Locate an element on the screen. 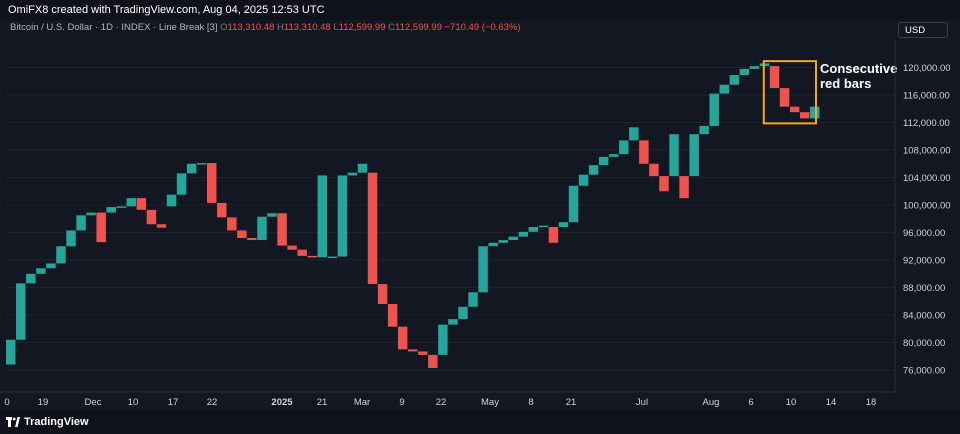 This screenshot has width=960, height=434. y-tick-label: 112,000.00 is located at coordinates (926, 123).